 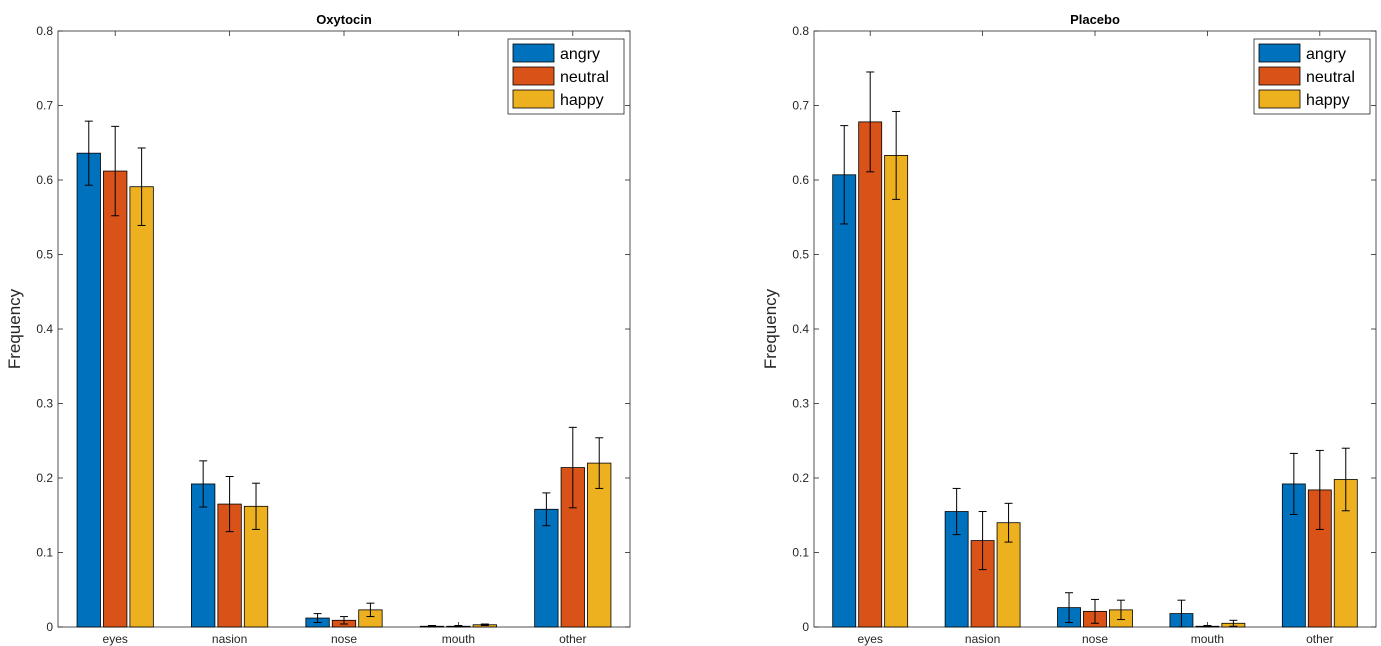 What do you see at coordinates (546, 568) in the screenshot?
I see `bar-angry-other` at bounding box center [546, 568].